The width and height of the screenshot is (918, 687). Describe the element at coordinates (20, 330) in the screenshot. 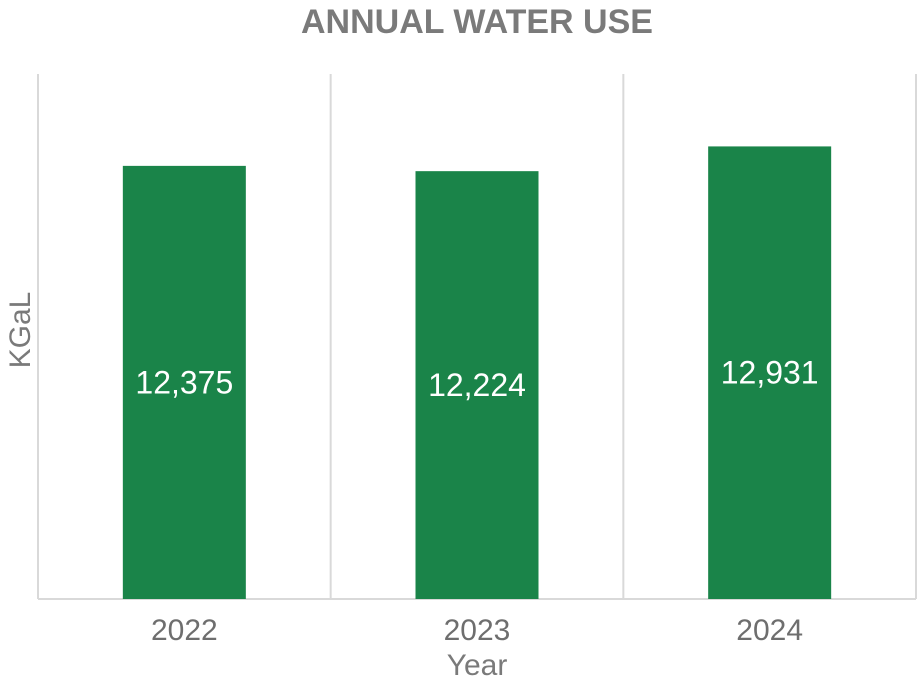

I see `y-axis-label: KGaL` at that location.